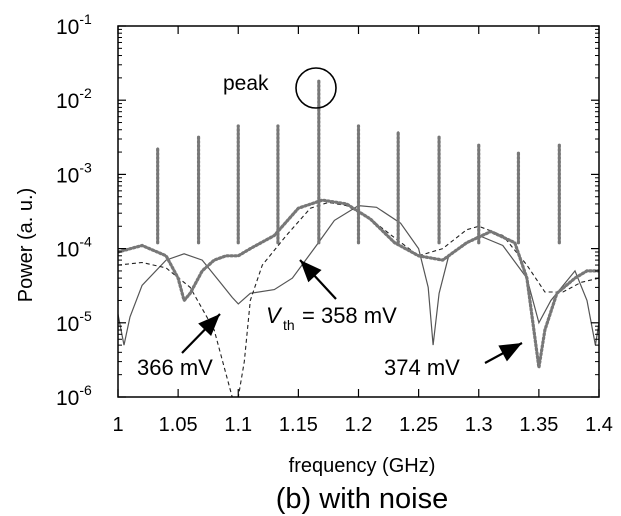 The image size is (621, 516). What do you see at coordinates (316, 88) in the screenshot?
I see `peak-circle` at bounding box center [316, 88].